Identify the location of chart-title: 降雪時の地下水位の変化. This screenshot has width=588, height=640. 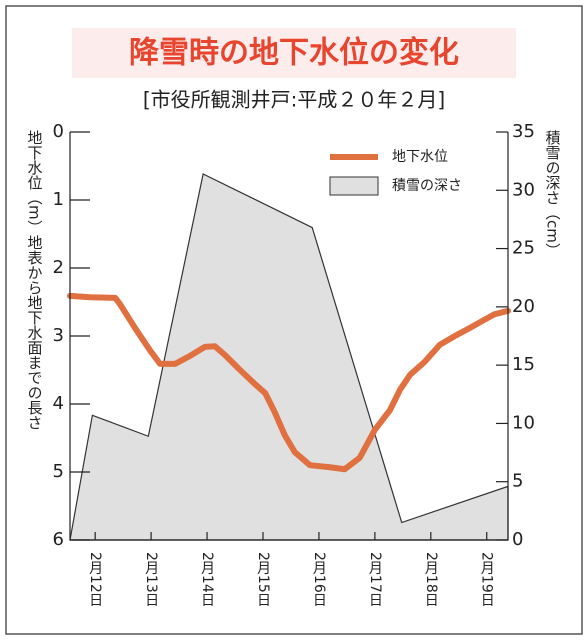
(294, 53).